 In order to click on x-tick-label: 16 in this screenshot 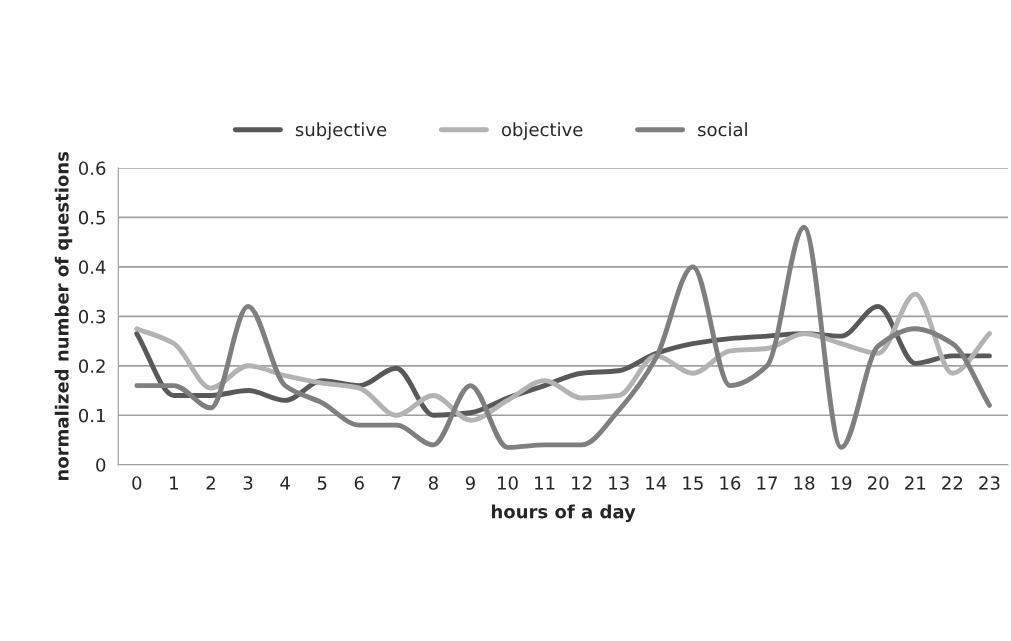, I will do `click(730, 483)`.